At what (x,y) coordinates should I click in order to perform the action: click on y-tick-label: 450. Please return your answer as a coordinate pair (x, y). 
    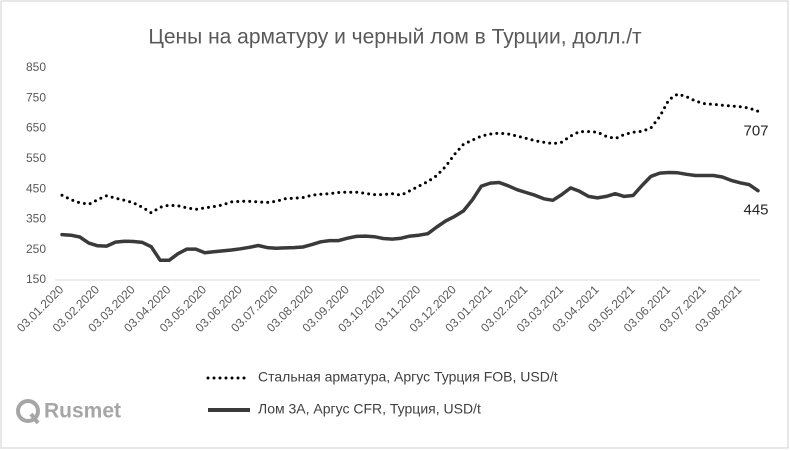
    Looking at the image, I should click on (36, 188).